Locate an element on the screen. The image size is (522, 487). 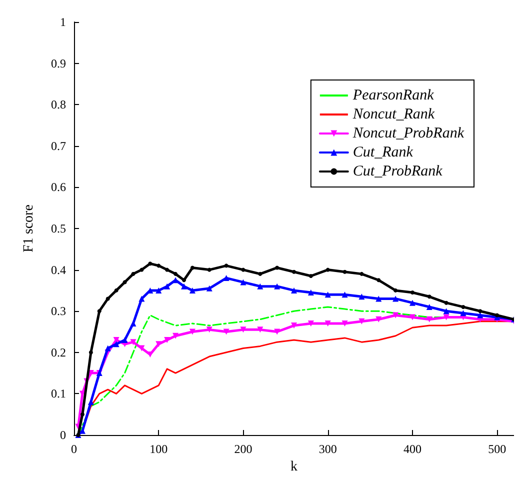
x-tick-label: 0 is located at coordinates (74, 449).